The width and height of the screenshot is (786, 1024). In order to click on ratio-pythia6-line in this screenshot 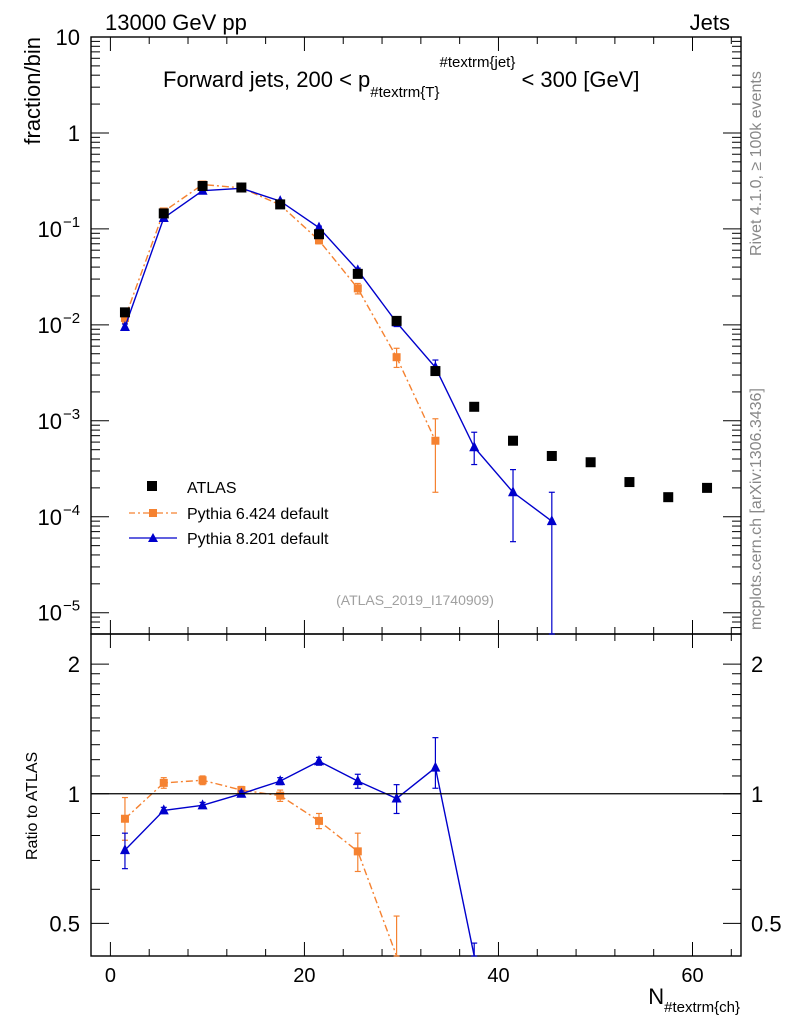, I will do `click(261, 868)`.